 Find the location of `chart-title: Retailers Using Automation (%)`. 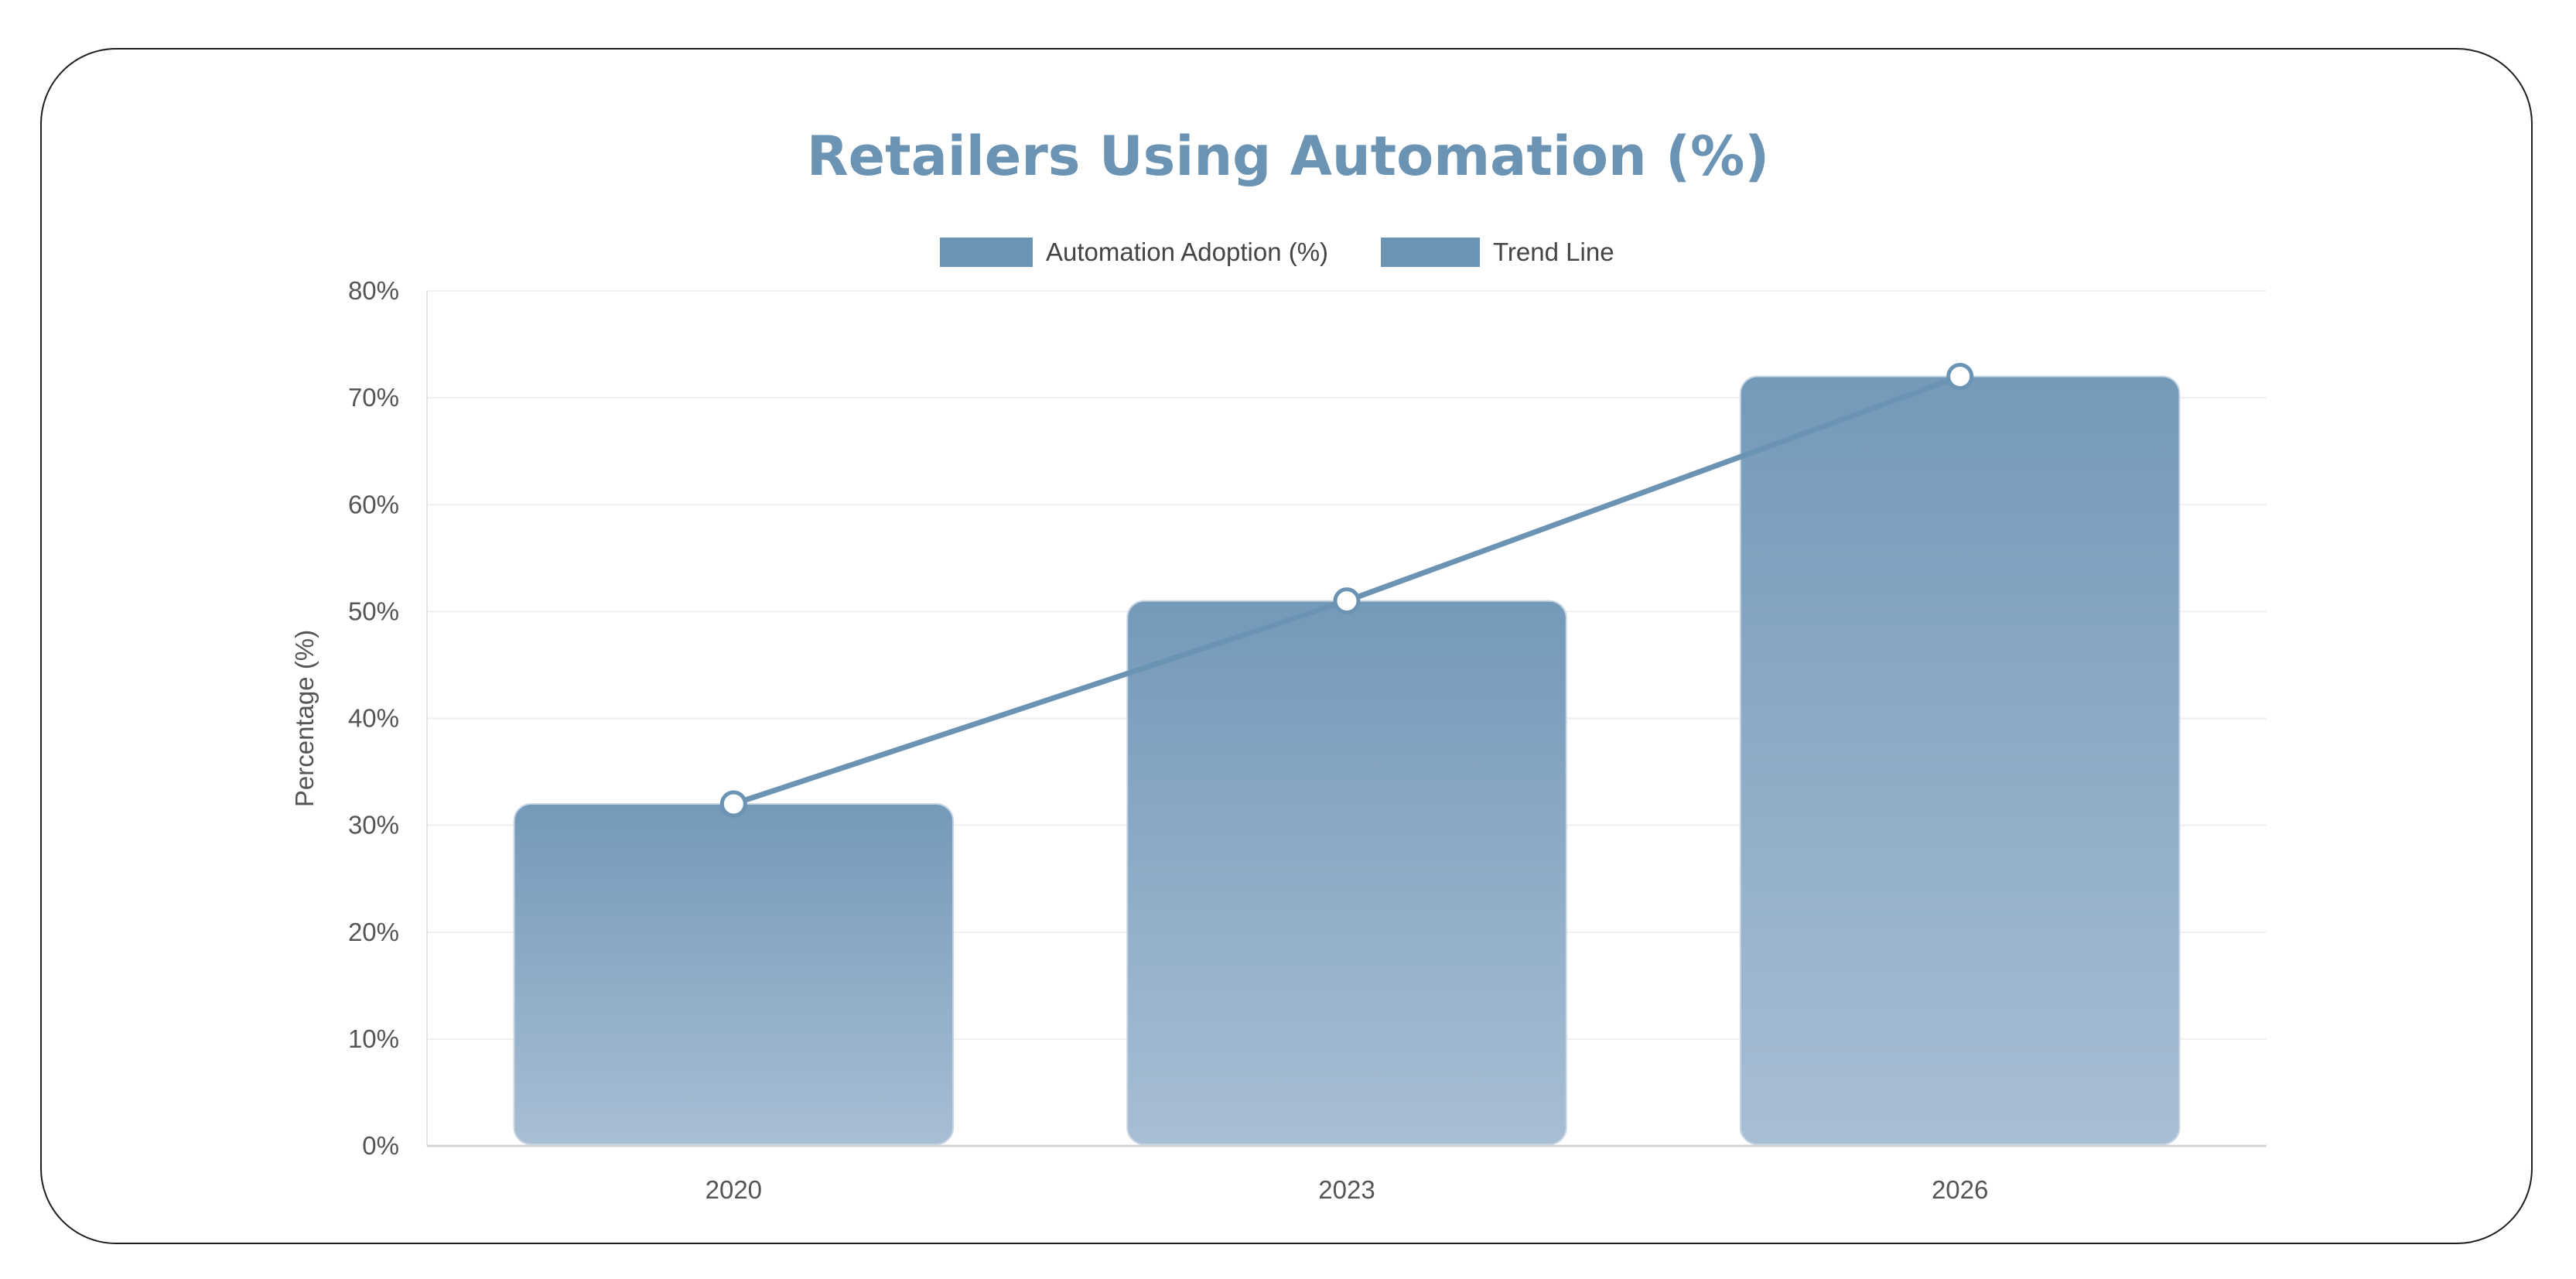

chart-title: Retailers Using Automation (%) is located at coordinates (1288, 156).